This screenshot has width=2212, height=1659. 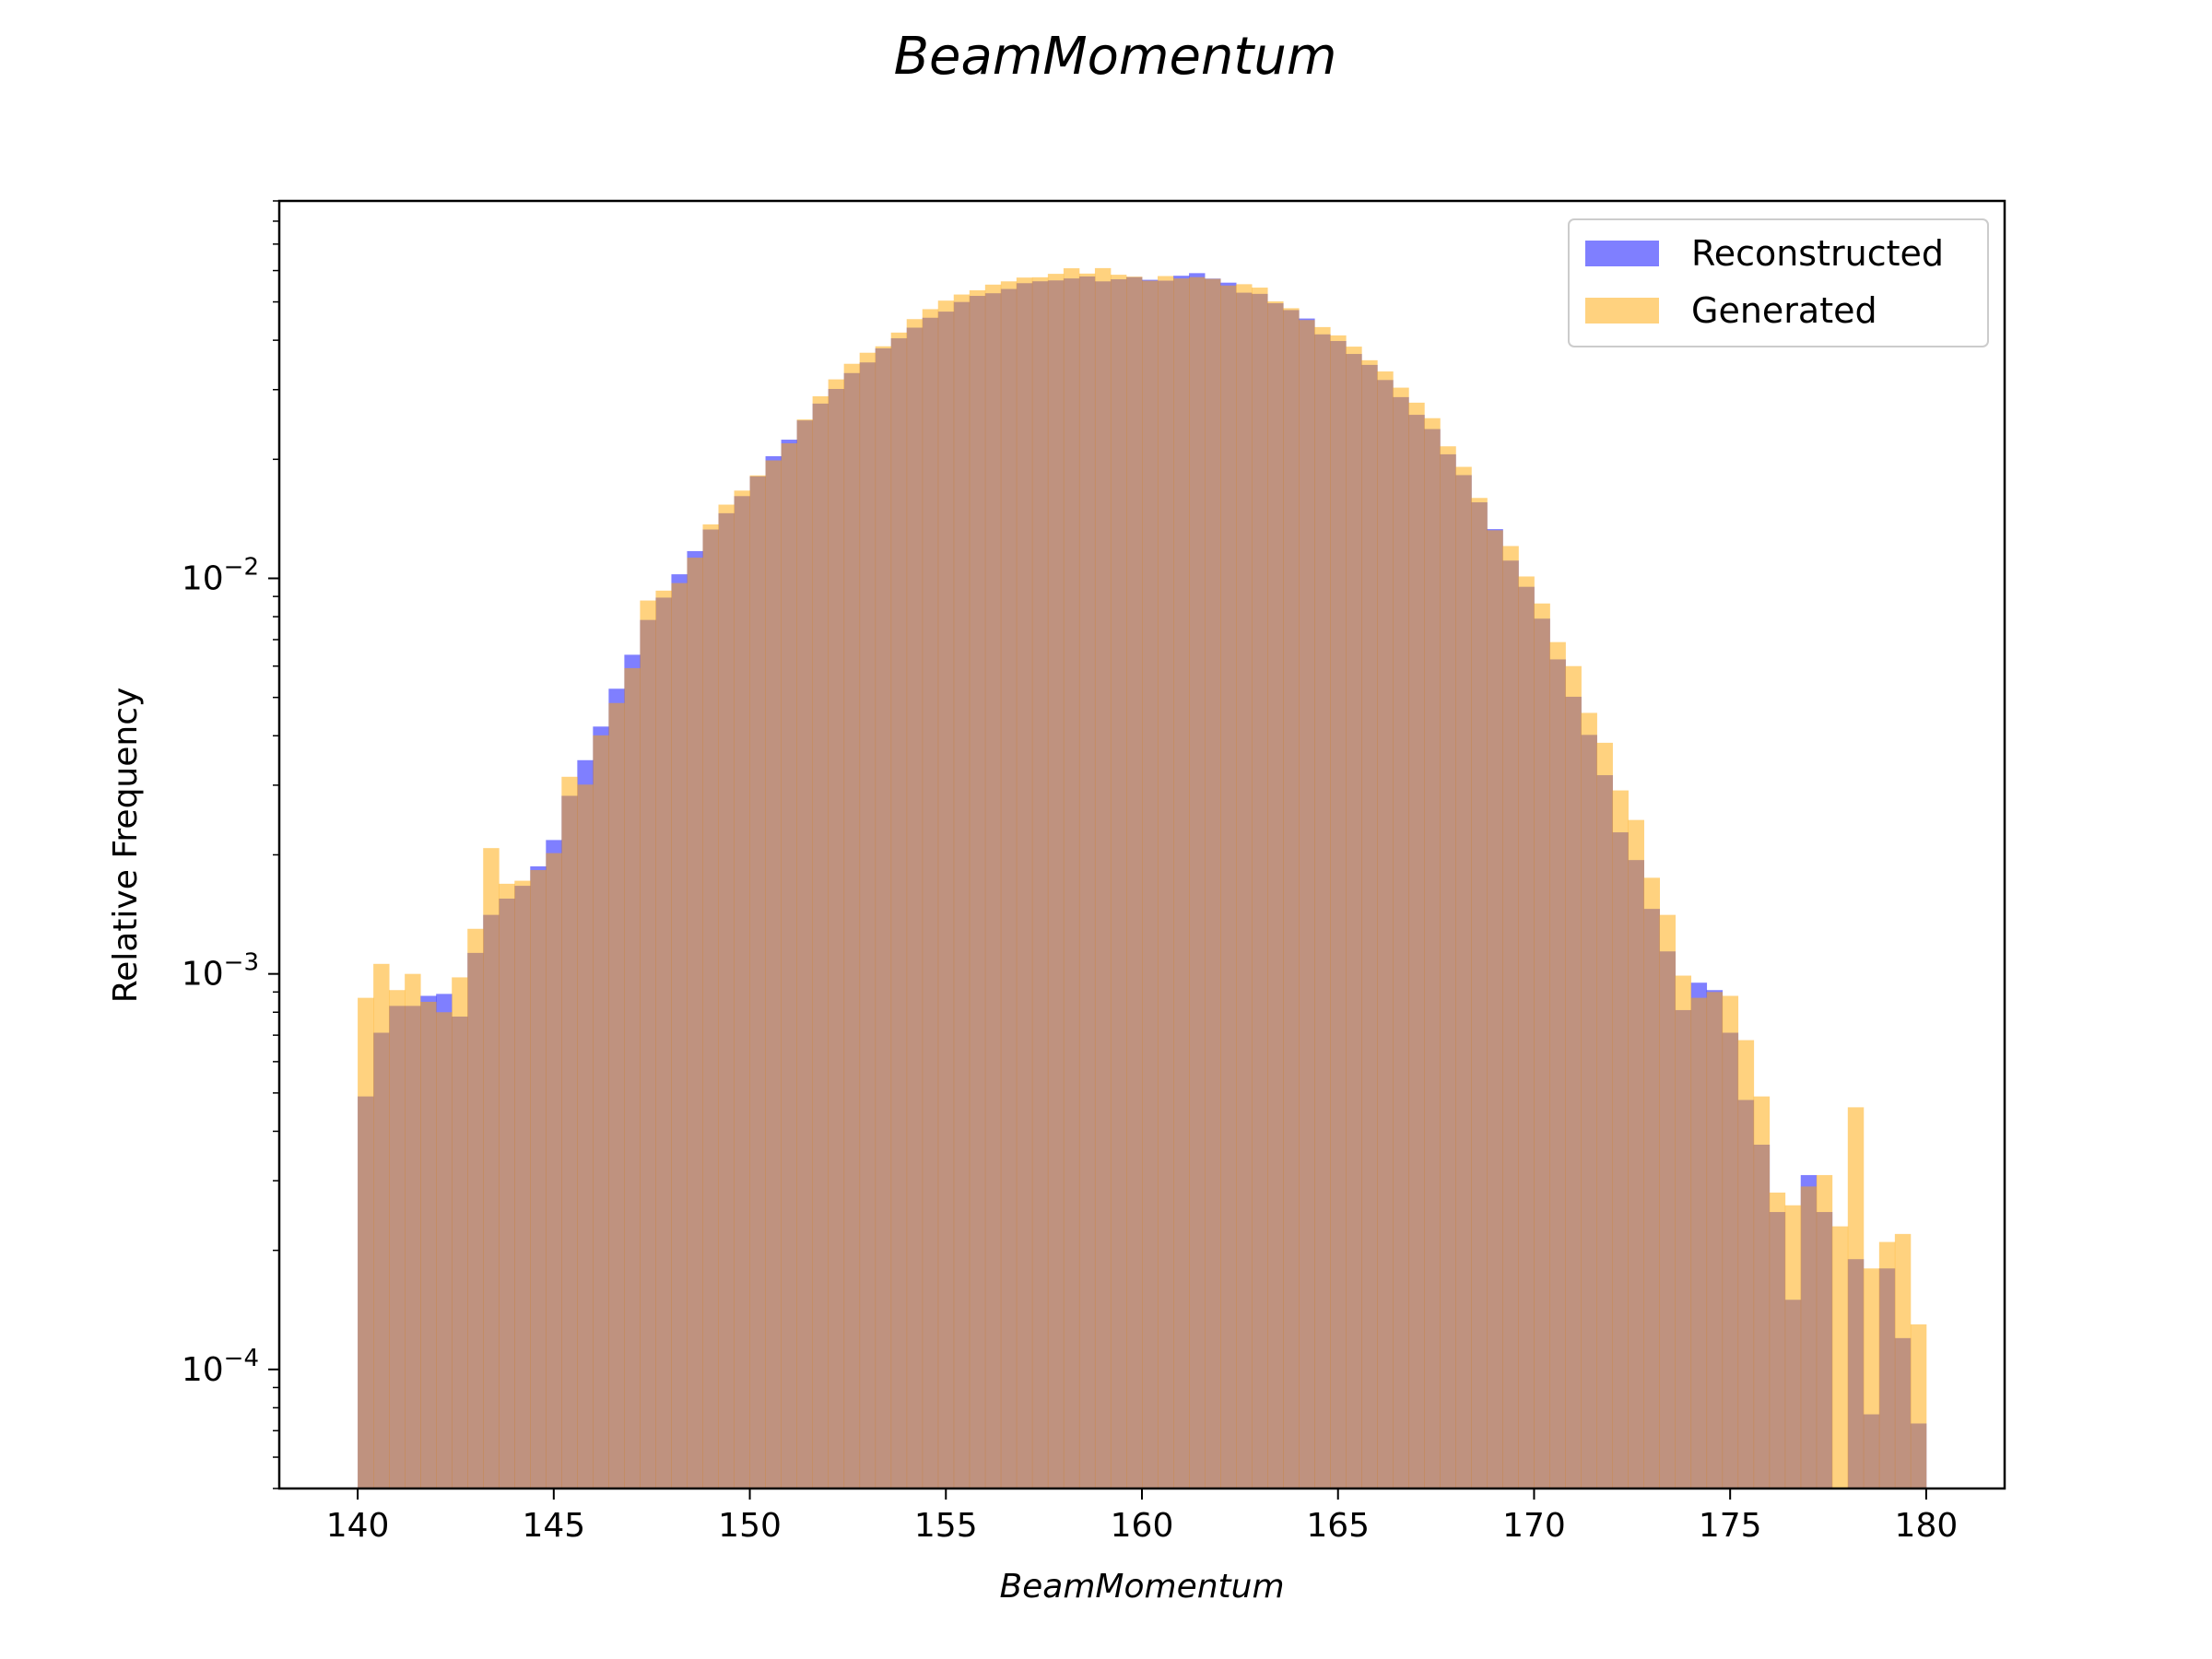 What do you see at coordinates (1817, 253) in the screenshot?
I see `legend-label-reconstructed: Reconstructed` at bounding box center [1817, 253].